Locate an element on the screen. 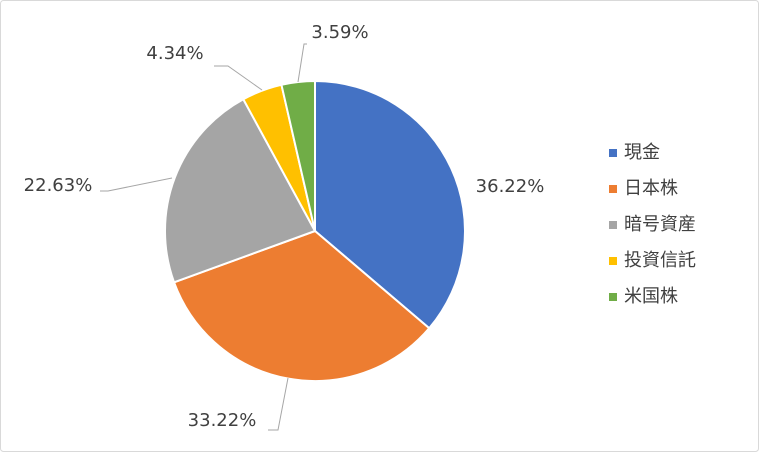  legend-label: 現金 is located at coordinates (642, 152).